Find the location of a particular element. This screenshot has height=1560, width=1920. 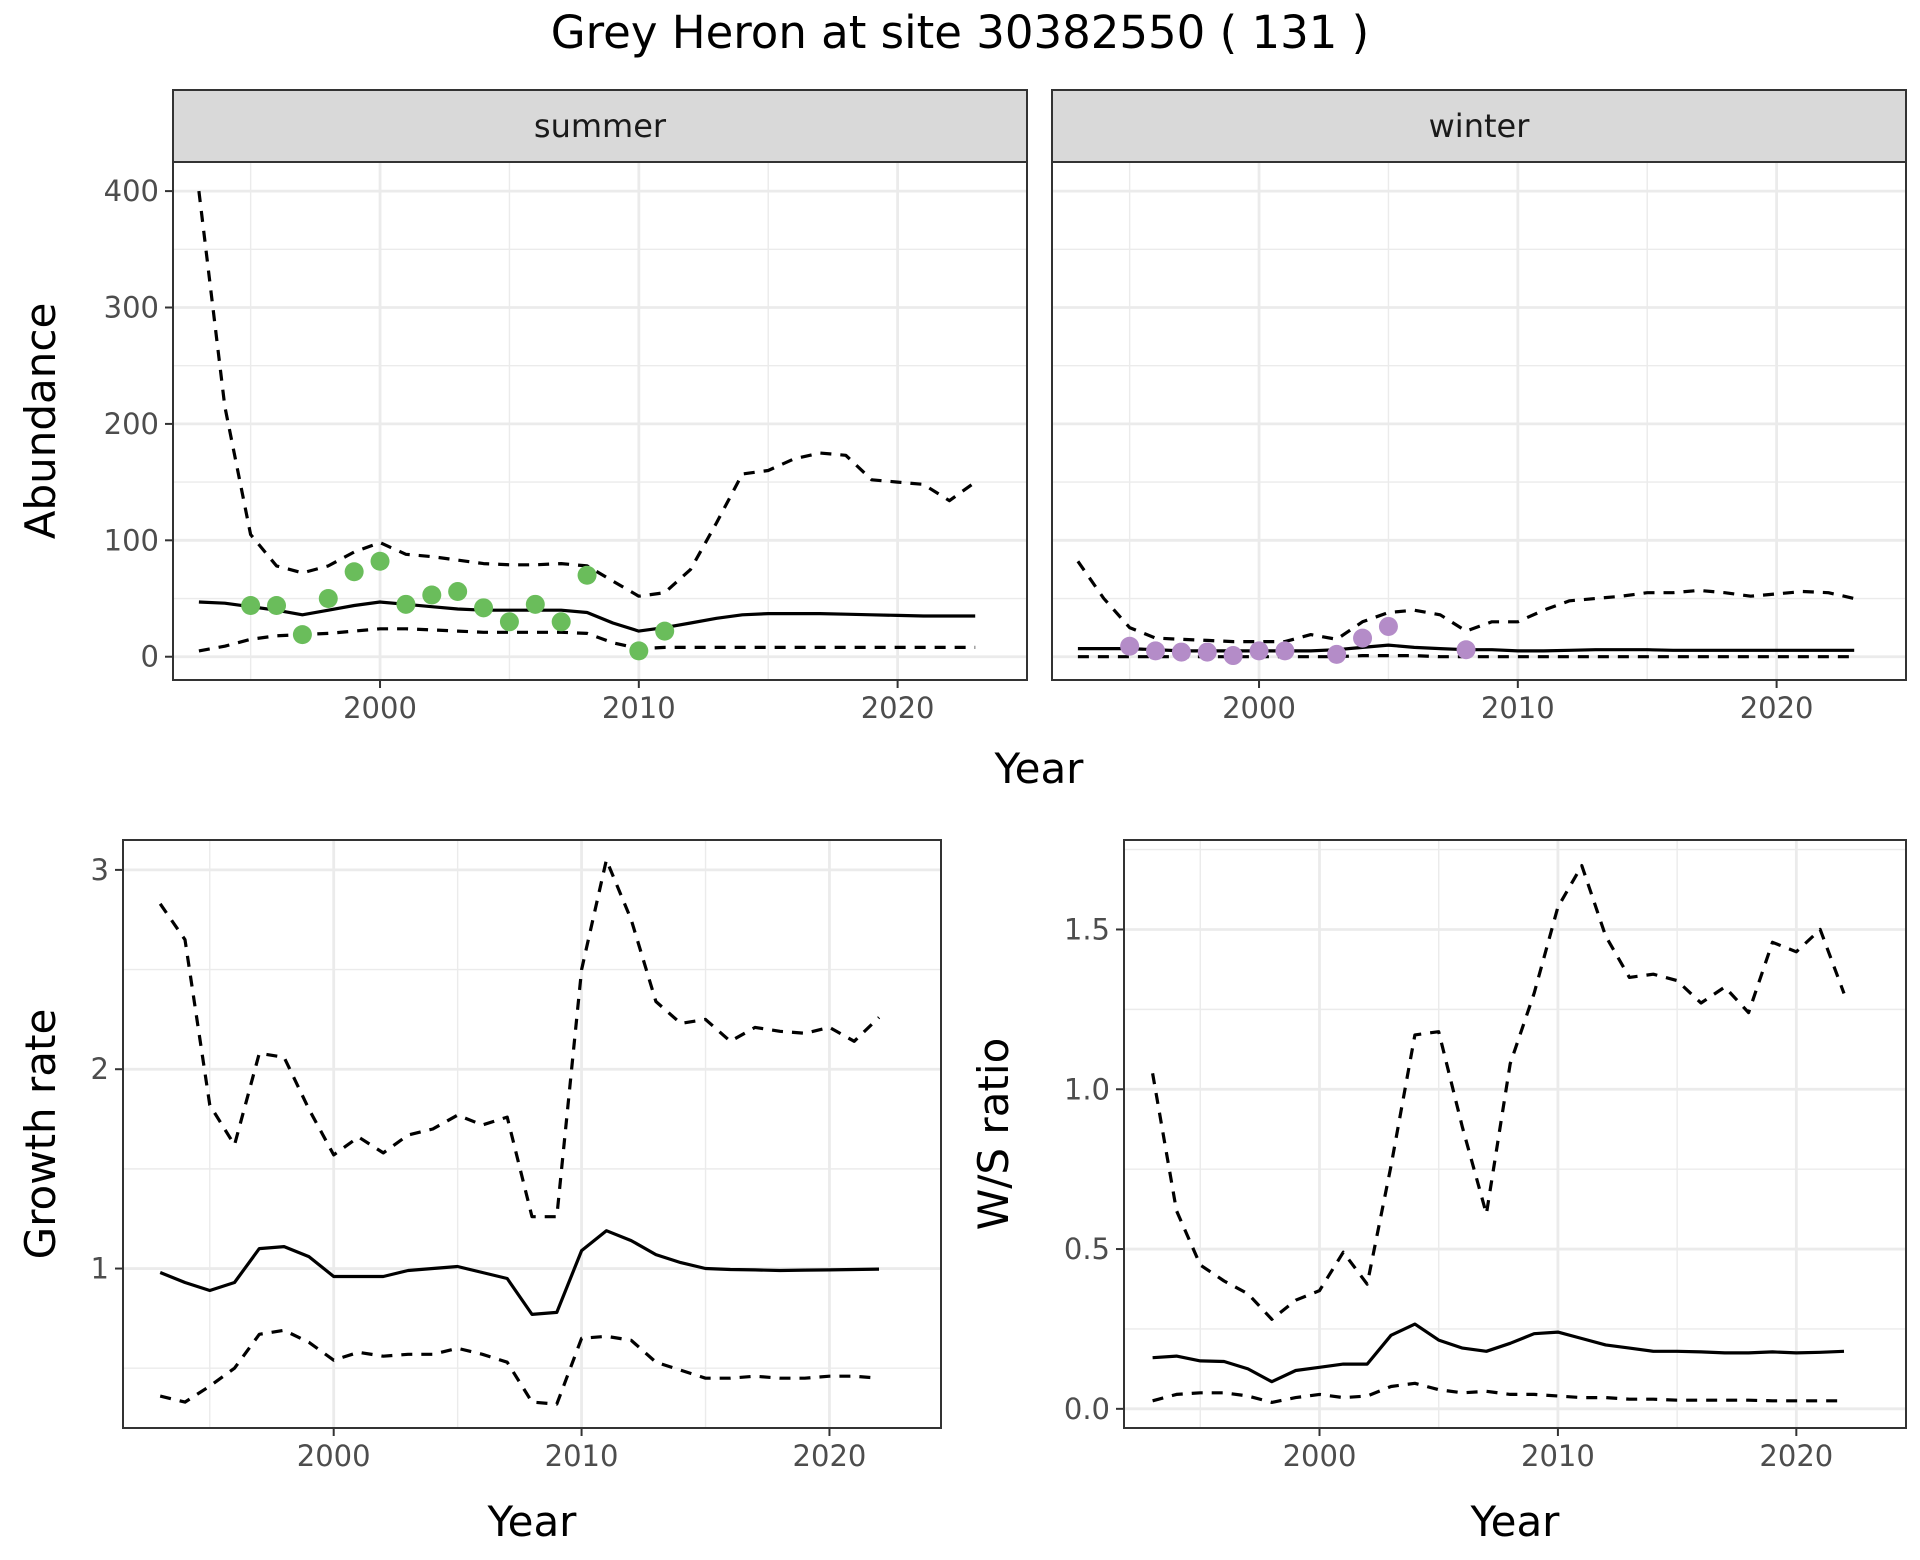

facet-label-summer: summer is located at coordinates (600, 126).